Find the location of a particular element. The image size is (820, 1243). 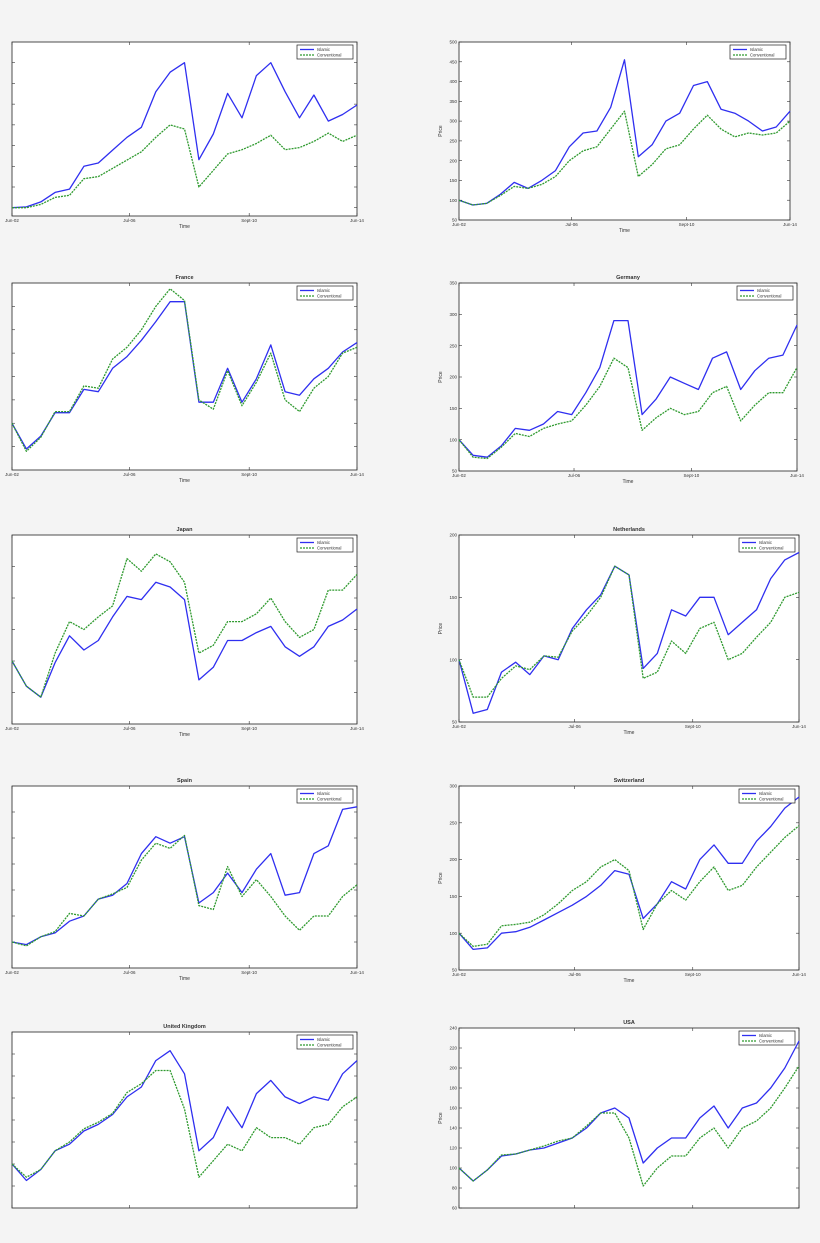

y-tick-label: 250 is located at coordinates (453, 345).